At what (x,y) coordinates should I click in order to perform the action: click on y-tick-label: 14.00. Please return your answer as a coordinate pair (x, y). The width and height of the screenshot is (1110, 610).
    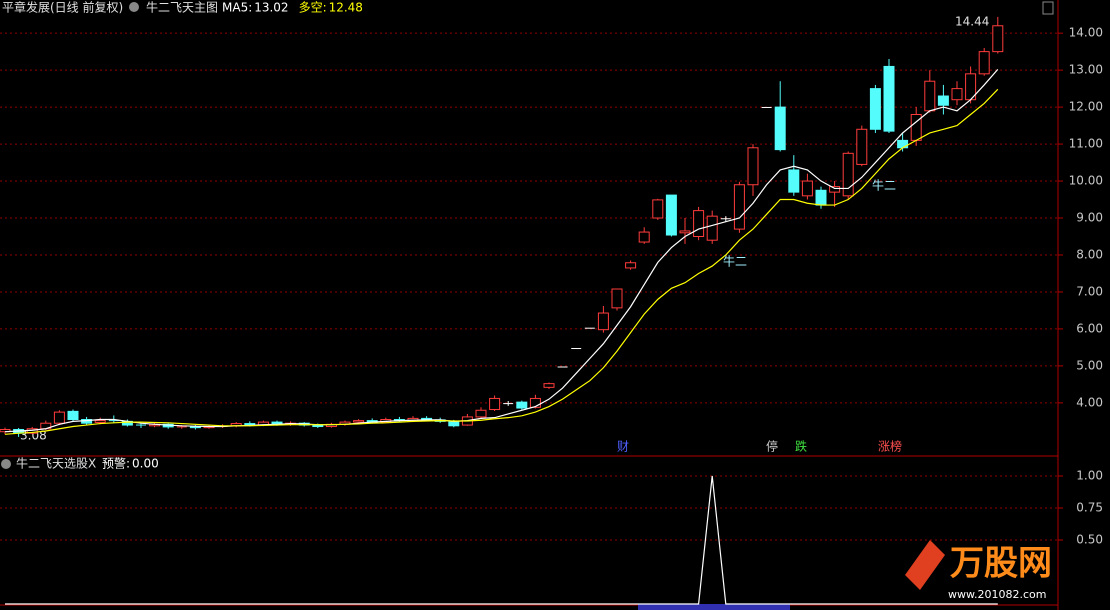
    Looking at the image, I should click on (1086, 33).